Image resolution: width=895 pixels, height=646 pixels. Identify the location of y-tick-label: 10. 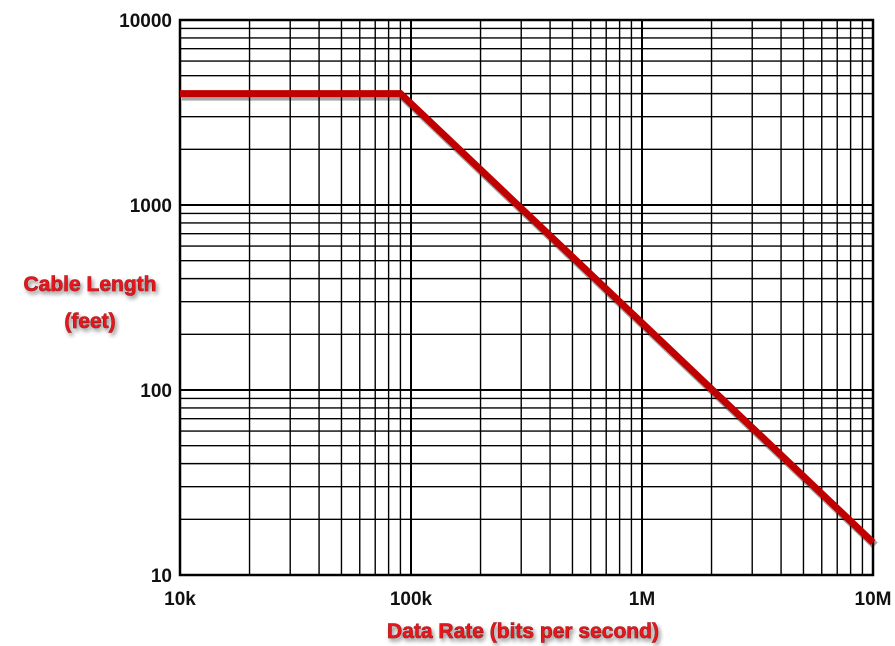
(161, 576).